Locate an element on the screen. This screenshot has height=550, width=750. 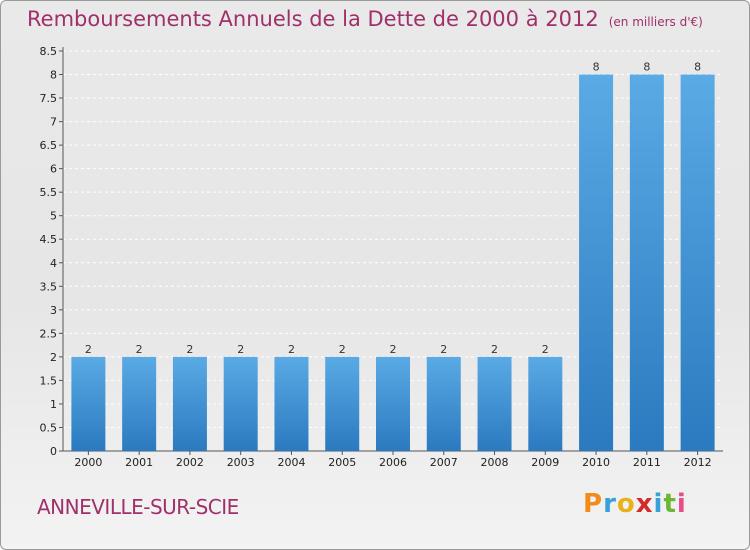
x-tick-label: 2005 is located at coordinates (342, 462).